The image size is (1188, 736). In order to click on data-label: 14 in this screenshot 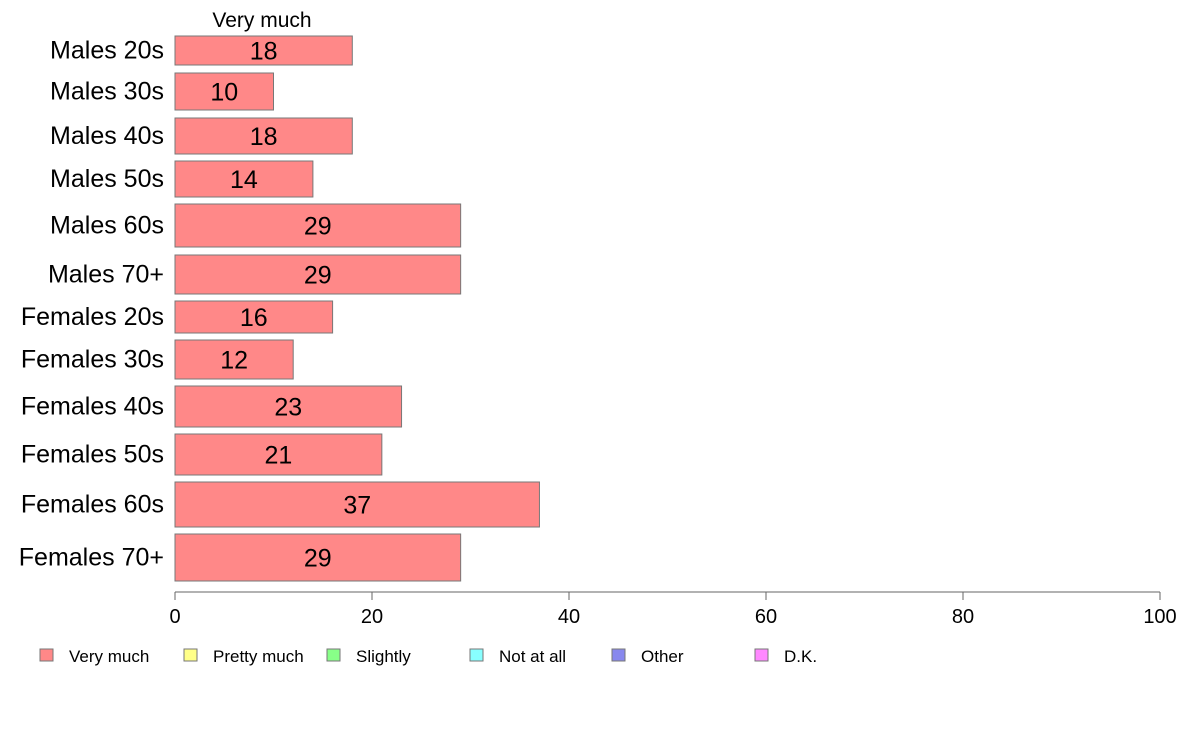, I will do `click(244, 180)`.